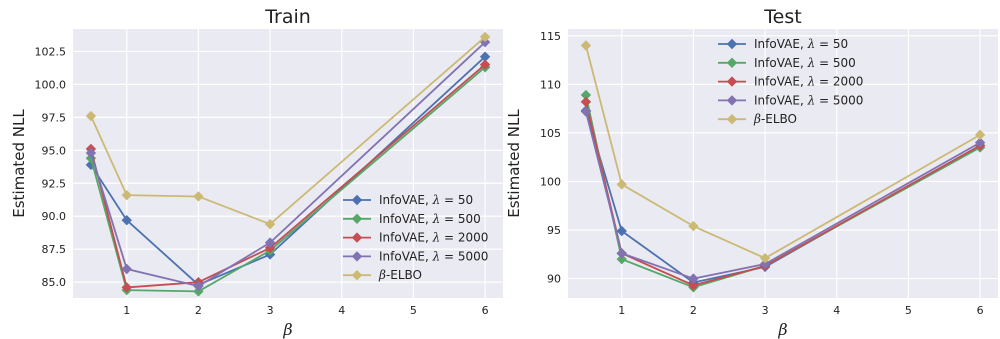 The width and height of the screenshot is (1000, 339). What do you see at coordinates (550, 133) in the screenshot?
I see `y-tick-label: 105` at bounding box center [550, 133].